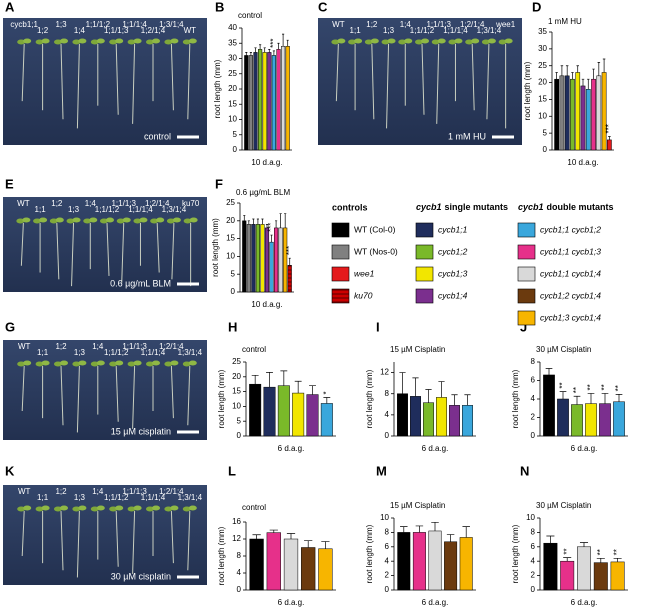 The image size is (646, 611). I want to click on panel-letter: G, so click(10, 326).